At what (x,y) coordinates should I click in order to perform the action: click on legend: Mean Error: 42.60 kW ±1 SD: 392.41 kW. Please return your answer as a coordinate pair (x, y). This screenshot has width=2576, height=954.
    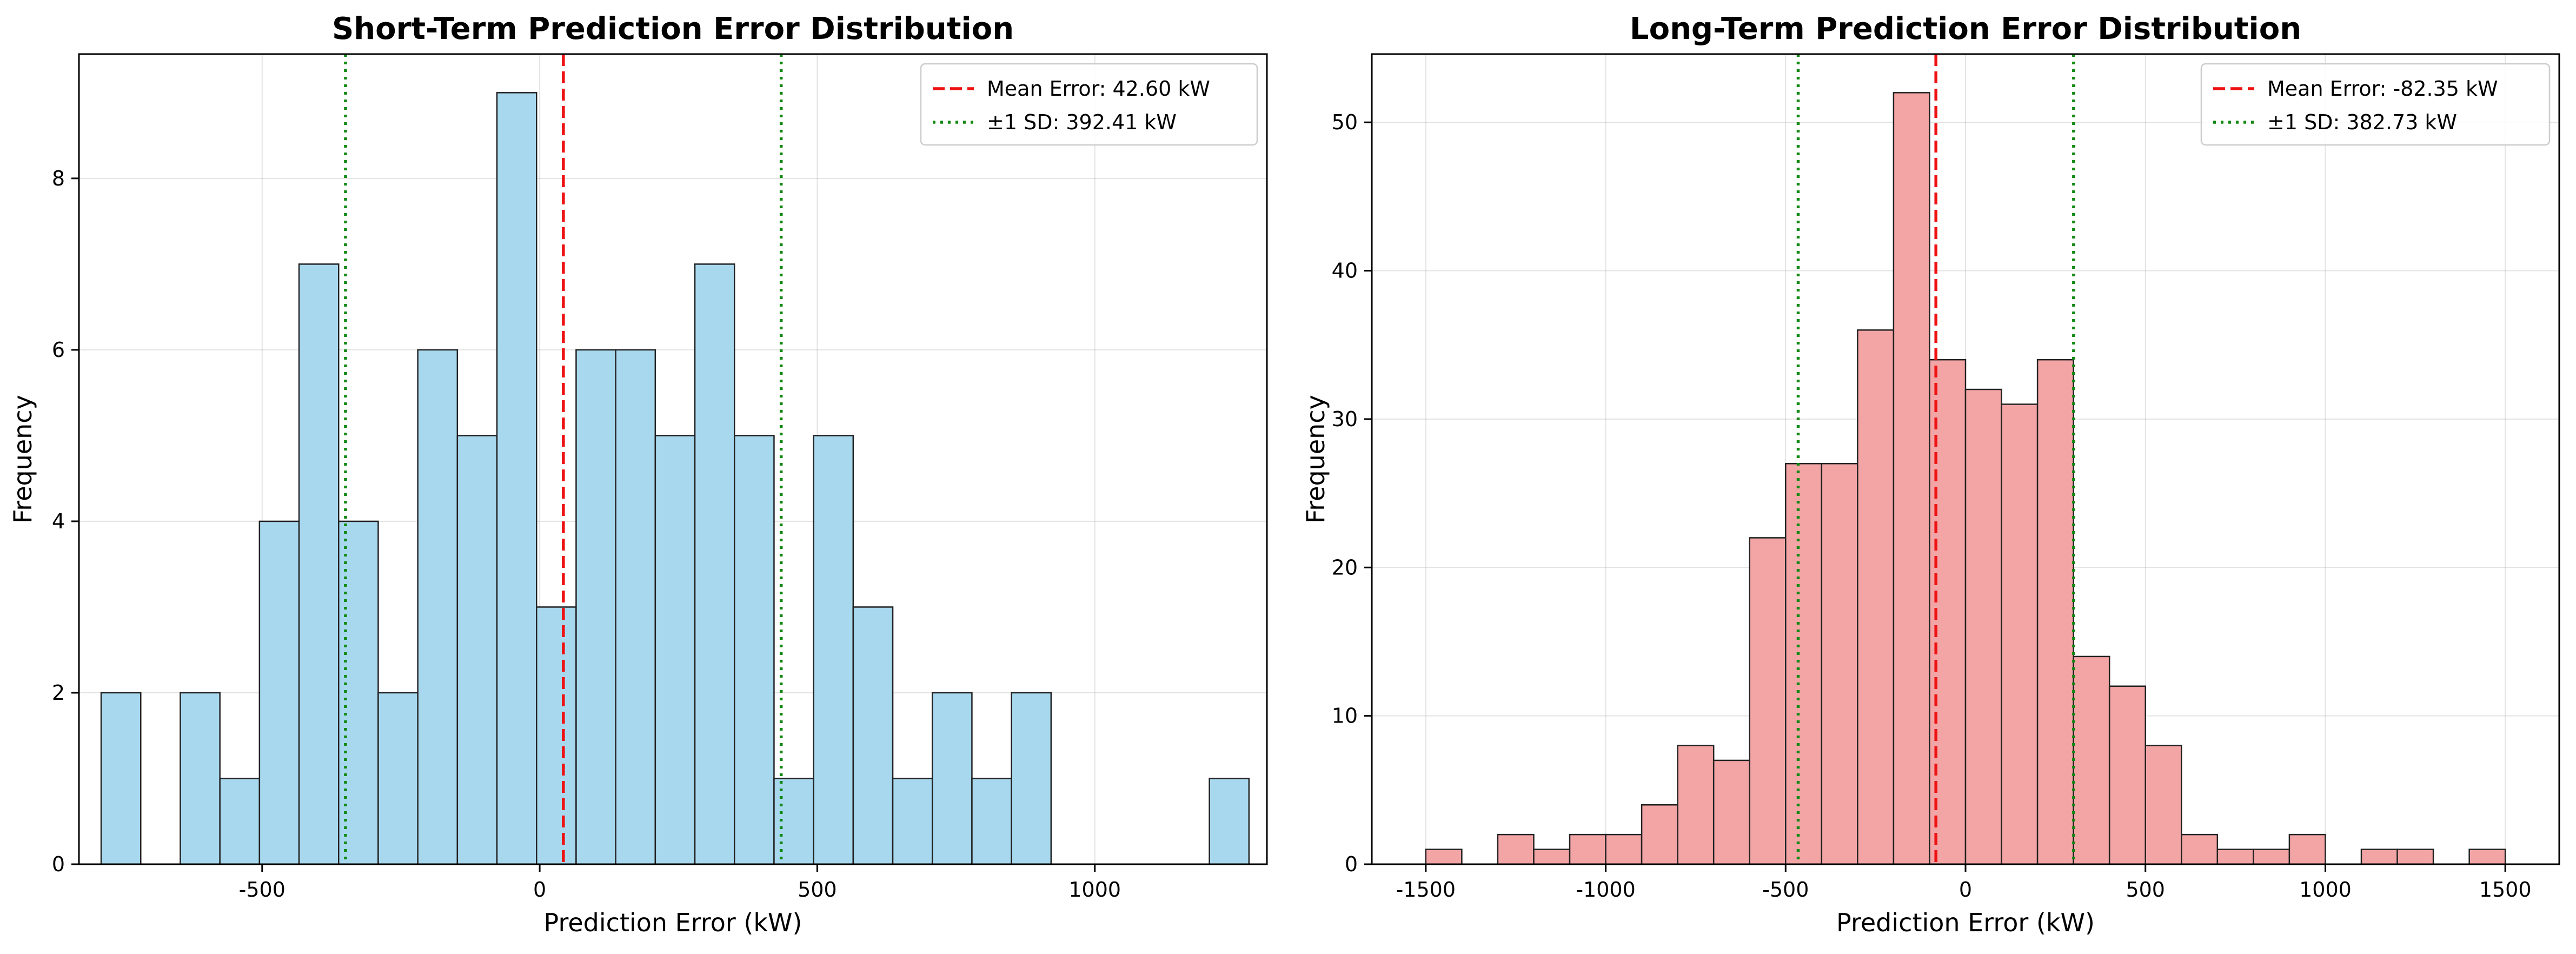
    Looking at the image, I should click on (1089, 104).